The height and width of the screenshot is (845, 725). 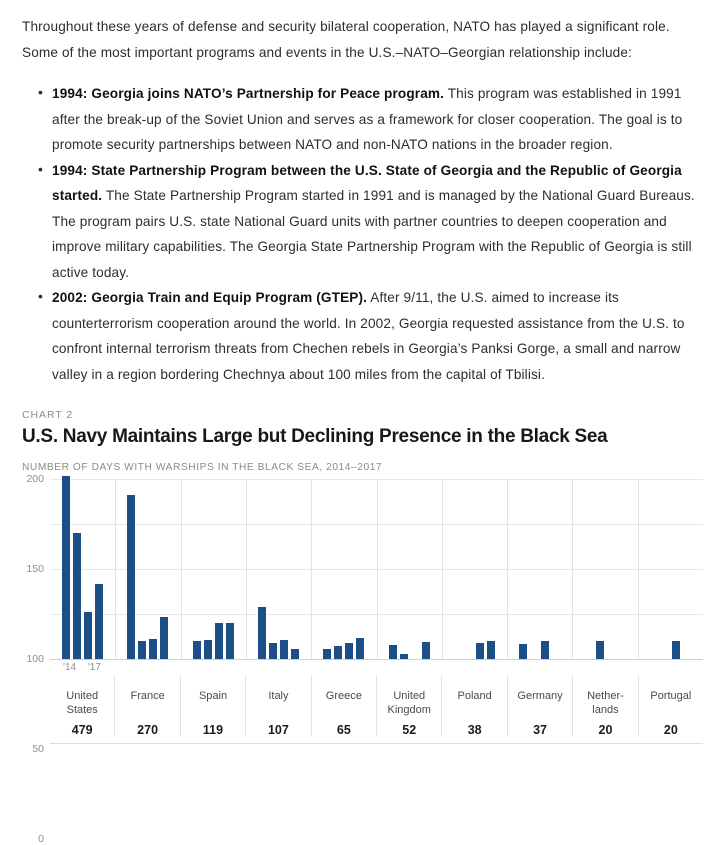 I want to click on category-cell: Nether-lands 20, so click(x=604, y=705).